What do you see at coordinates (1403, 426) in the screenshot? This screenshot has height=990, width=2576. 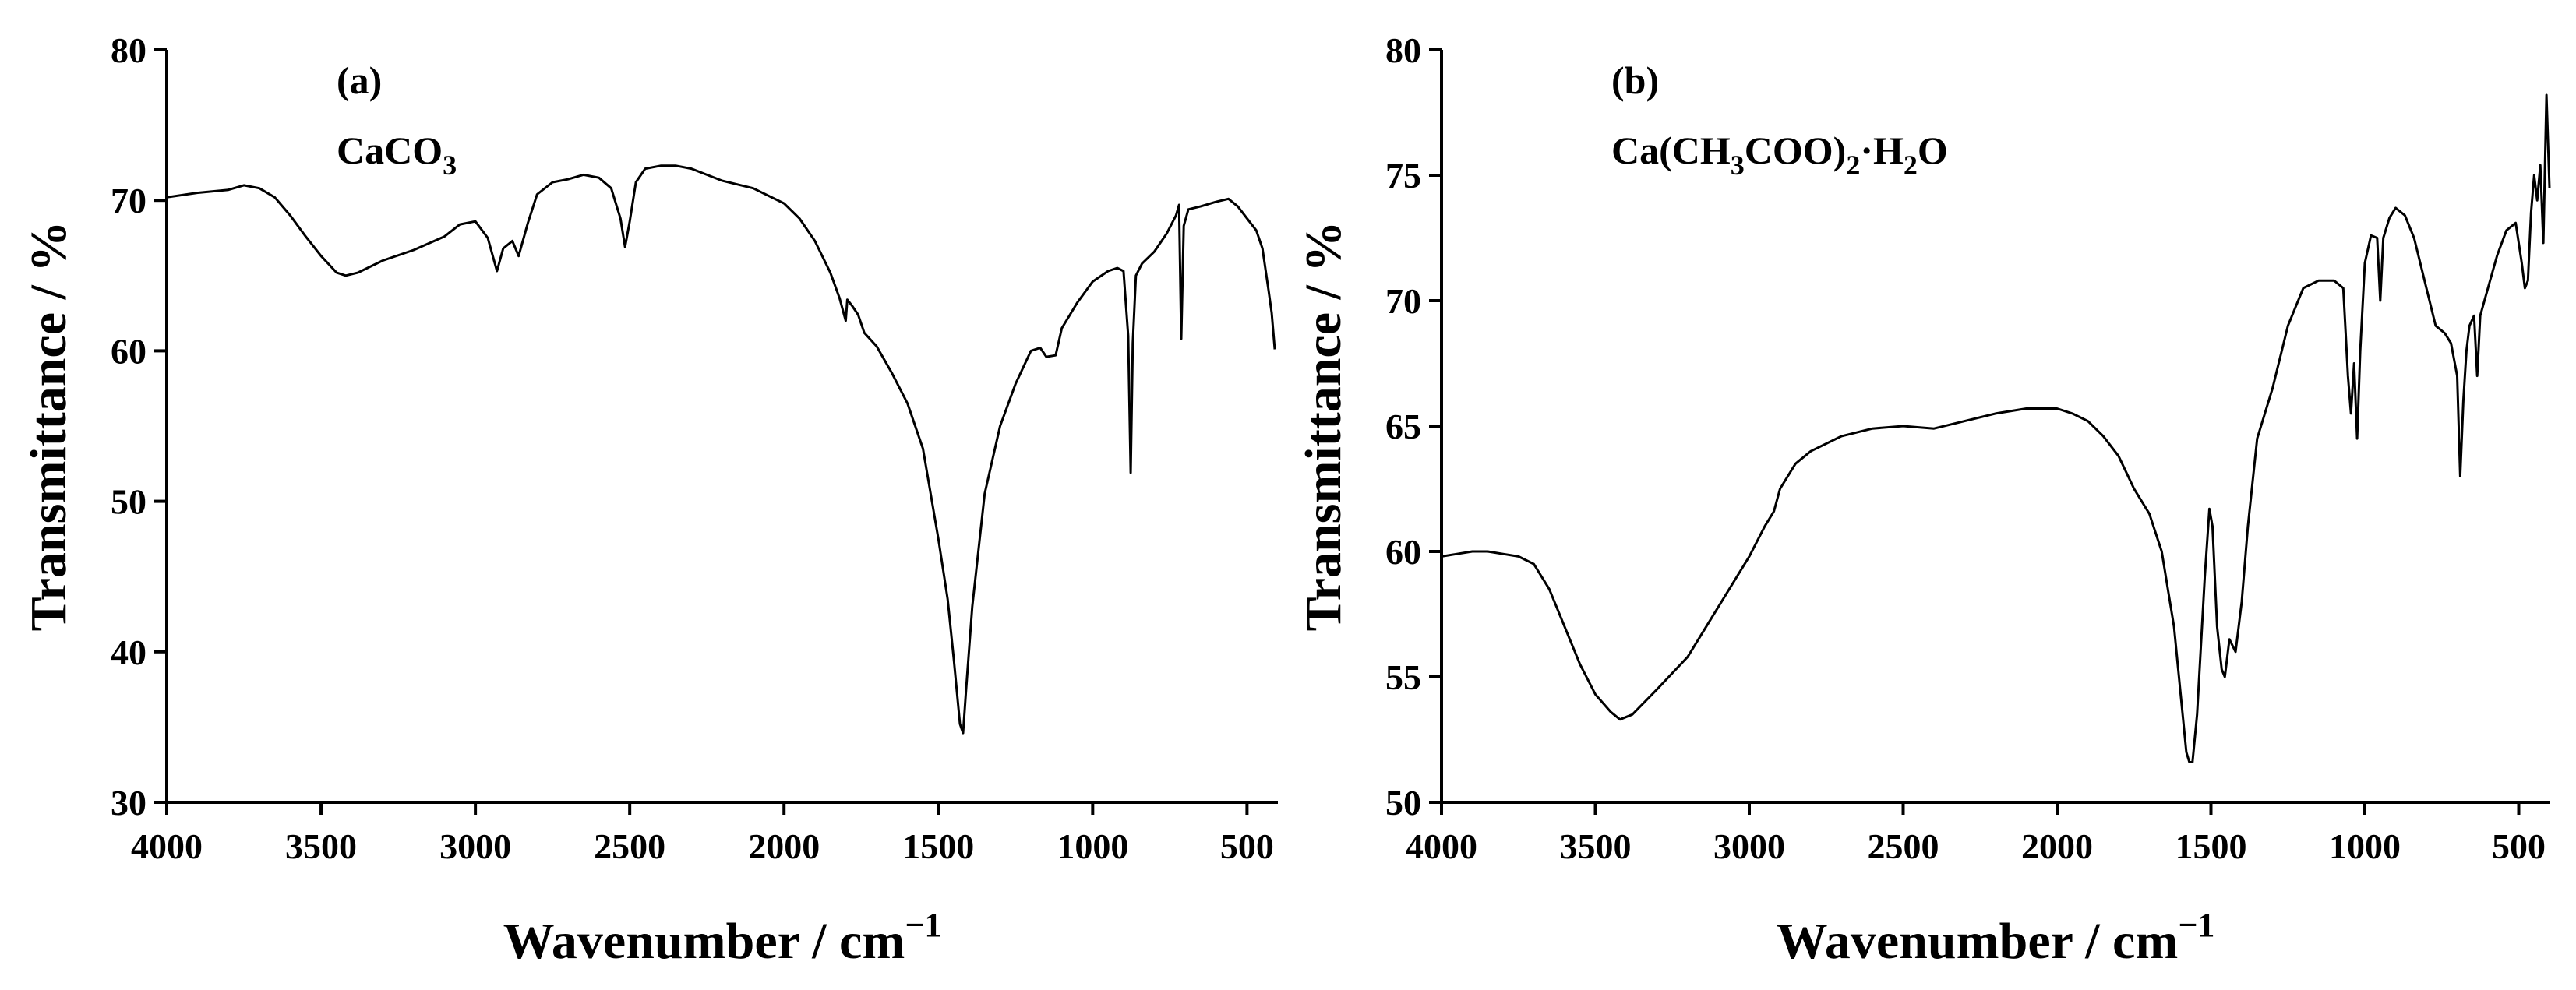 I see `y-tick-label: 65` at bounding box center [1403, 426].